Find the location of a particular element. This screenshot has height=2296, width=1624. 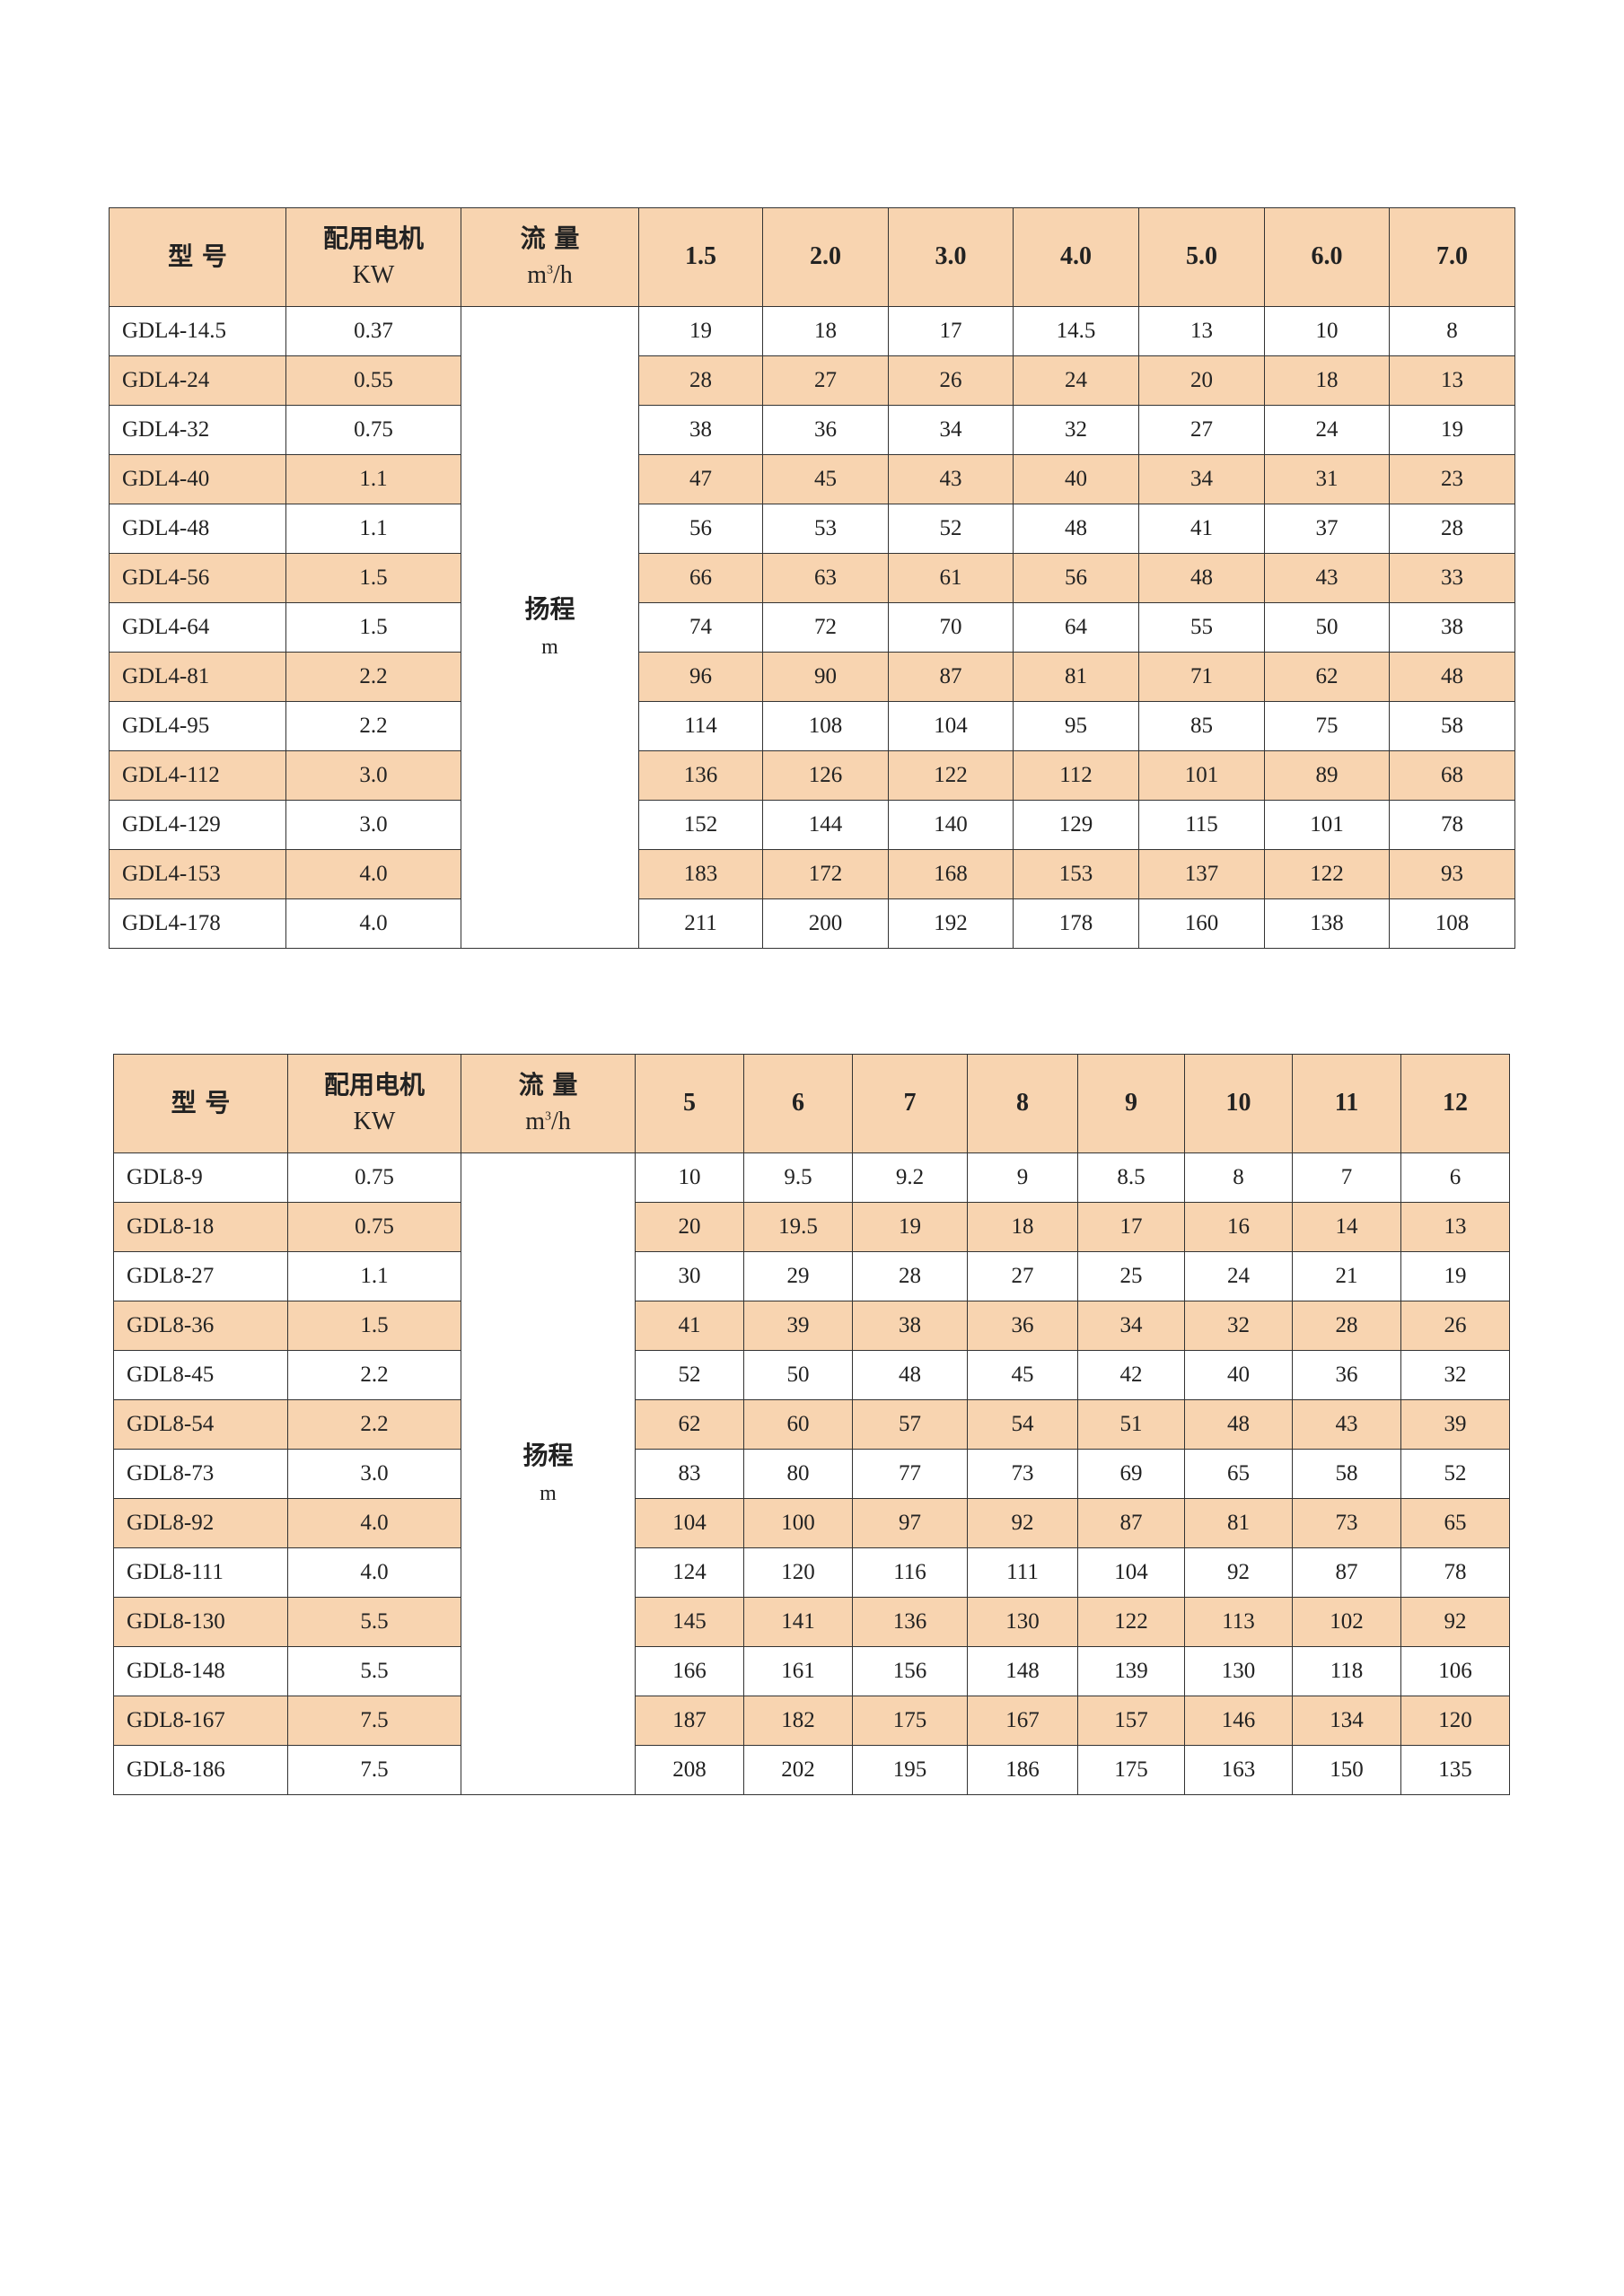

head-value-cell: 187 is located at coordinates (689, 1721).